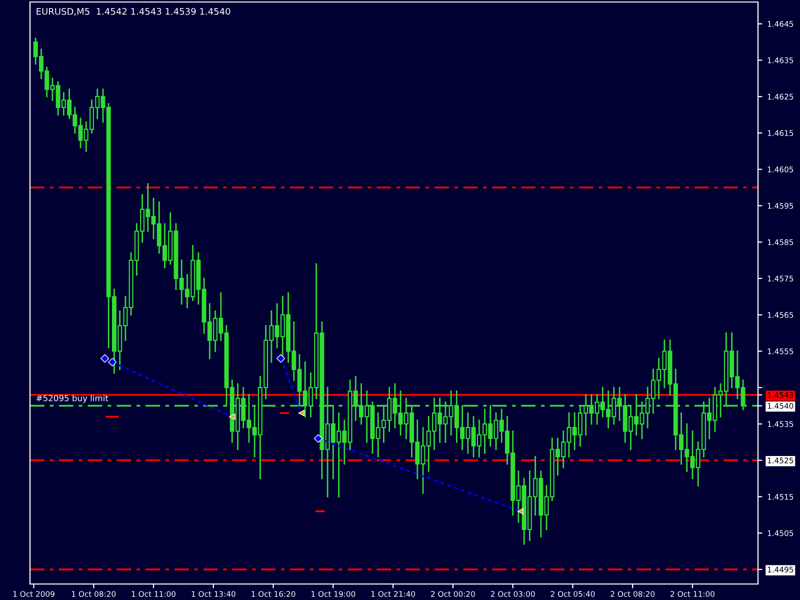  I want to click on ref-line-label: #52095 buy limit, so click(72, 398).